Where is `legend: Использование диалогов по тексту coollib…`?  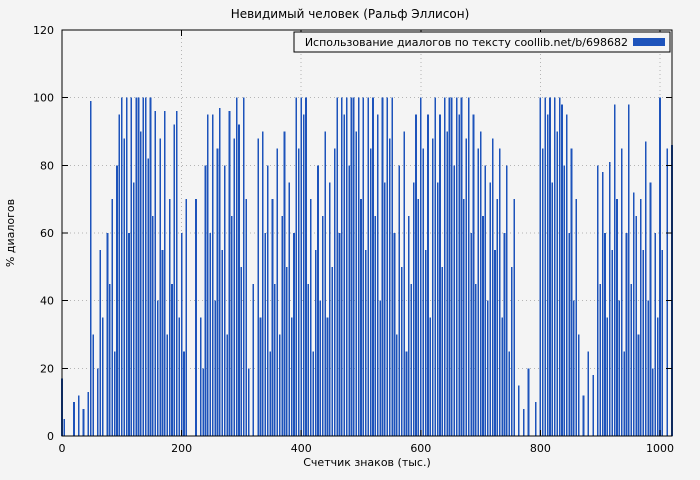 legend: Использование диалогов по тексту coollib… is located at coordinates (482, 42).